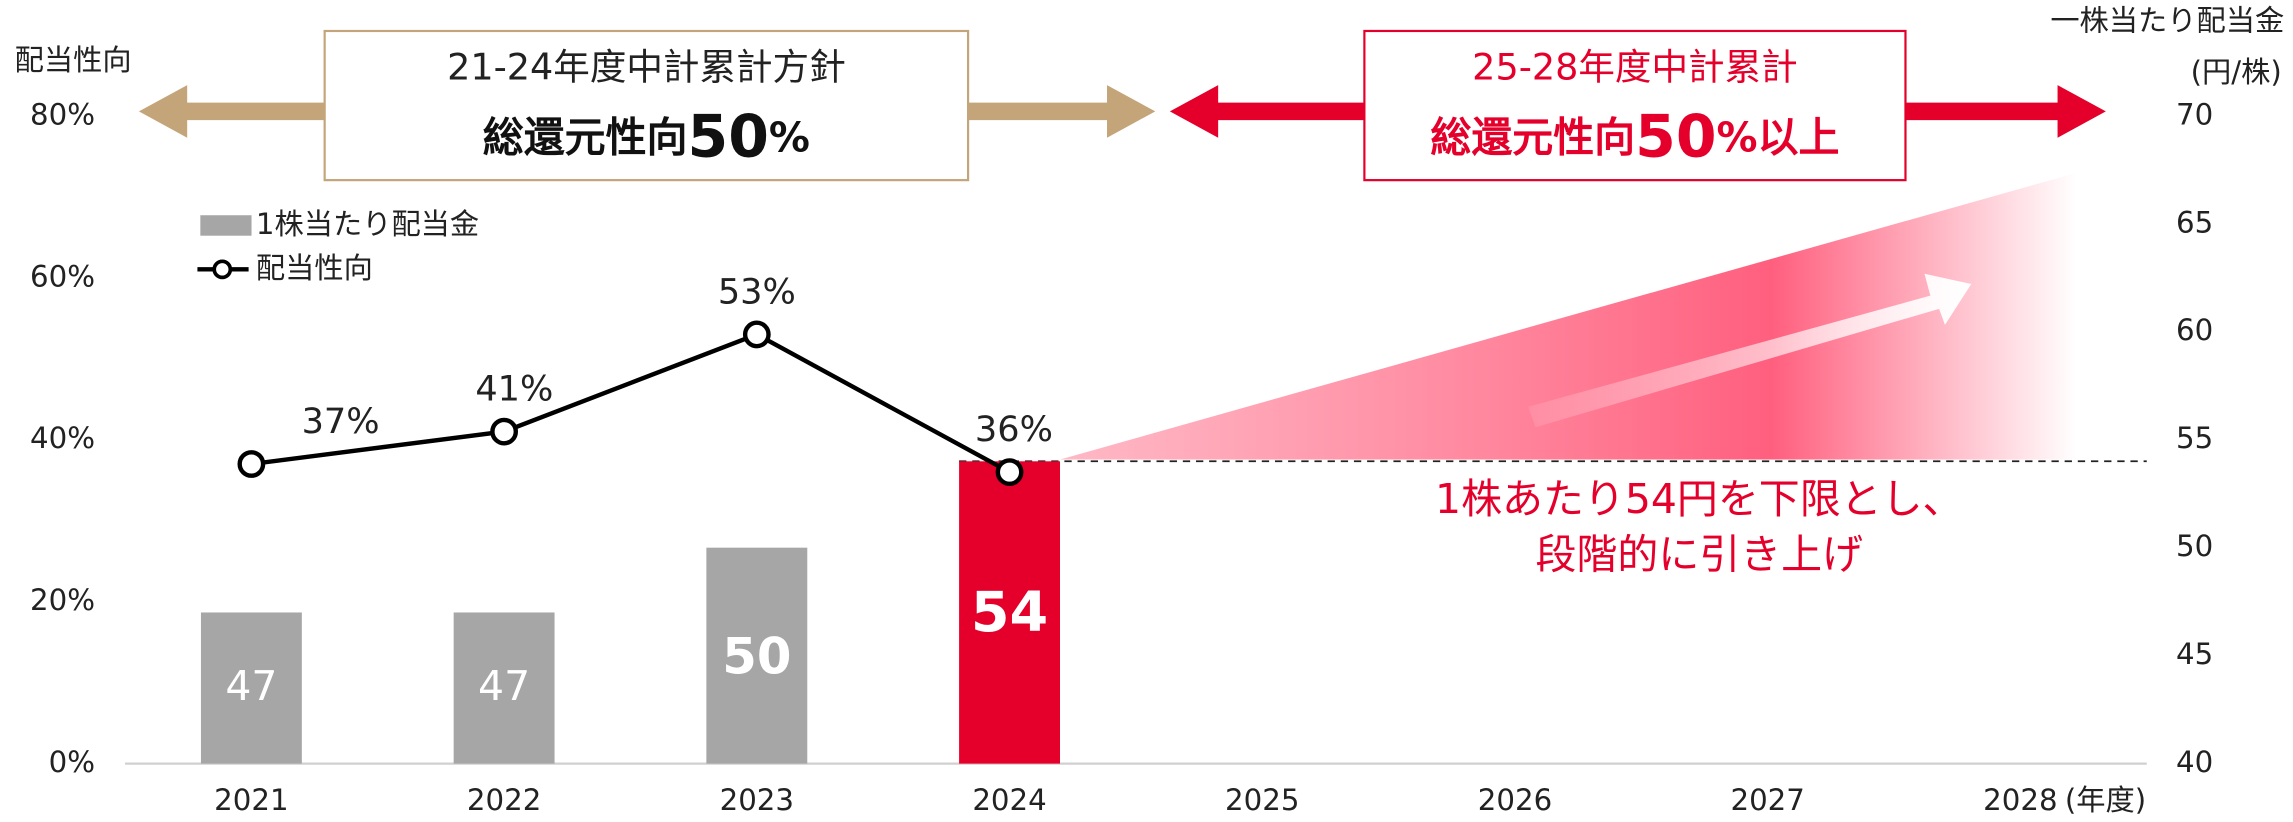 Image resolution: width=2293 pixels, height=822 pixels. Describe the element at coordinates (222, 269) in the screenshot. I see `legend-marker` at that location.